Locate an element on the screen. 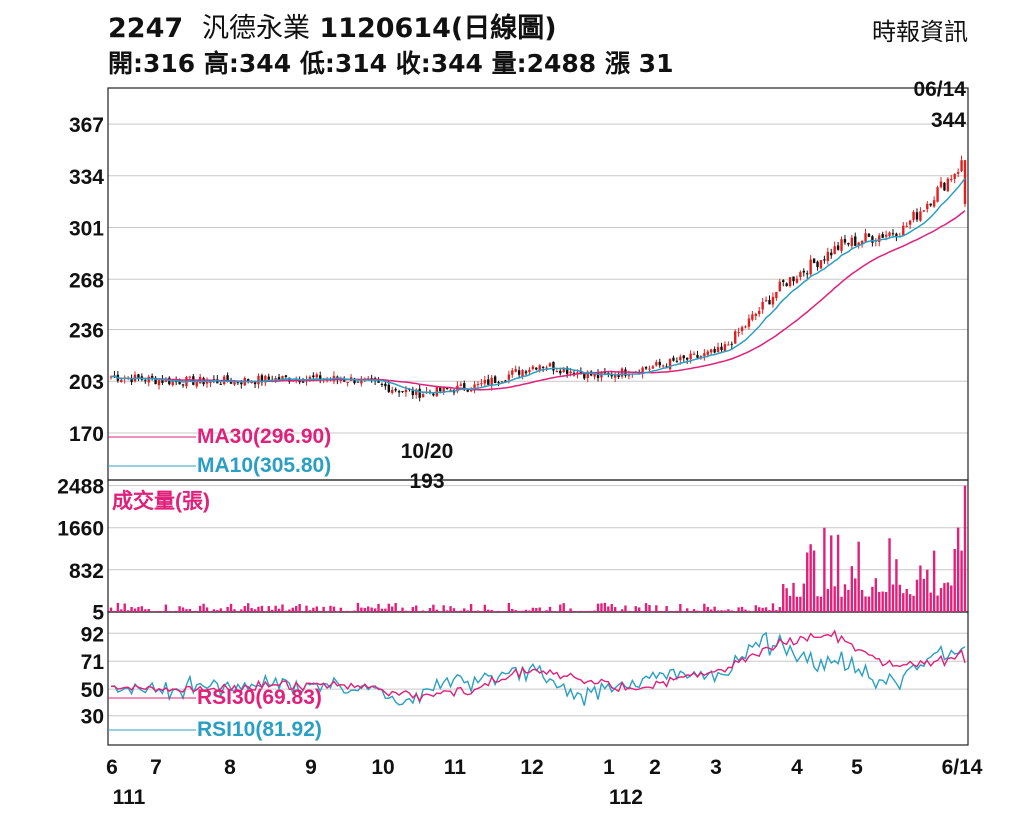 Image resolution: width=1024 pixels, height=822 pixels. chart-date-label: 1120614(日線圖) is located at coordinates (438, 28).